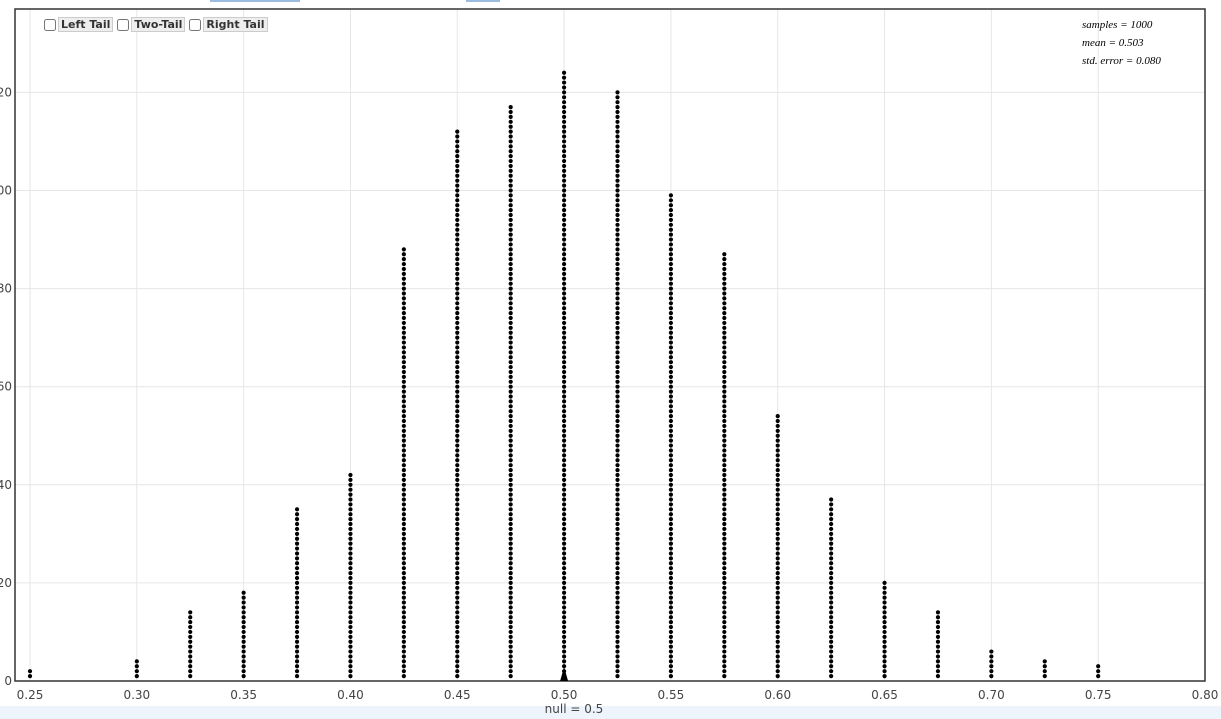 The width and height of the screenshot is (1221, 719). What do you see at coordinates (457, 404) in the screenshot?
I see `dot-column` at bounding box center [457, 404].